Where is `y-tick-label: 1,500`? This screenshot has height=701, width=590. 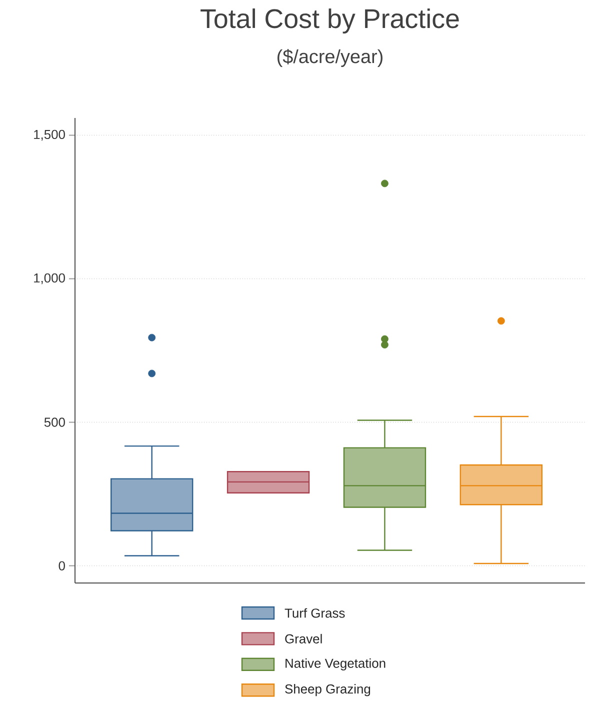 y-tick-label: 1,500 is located at coordinates (49, 135).